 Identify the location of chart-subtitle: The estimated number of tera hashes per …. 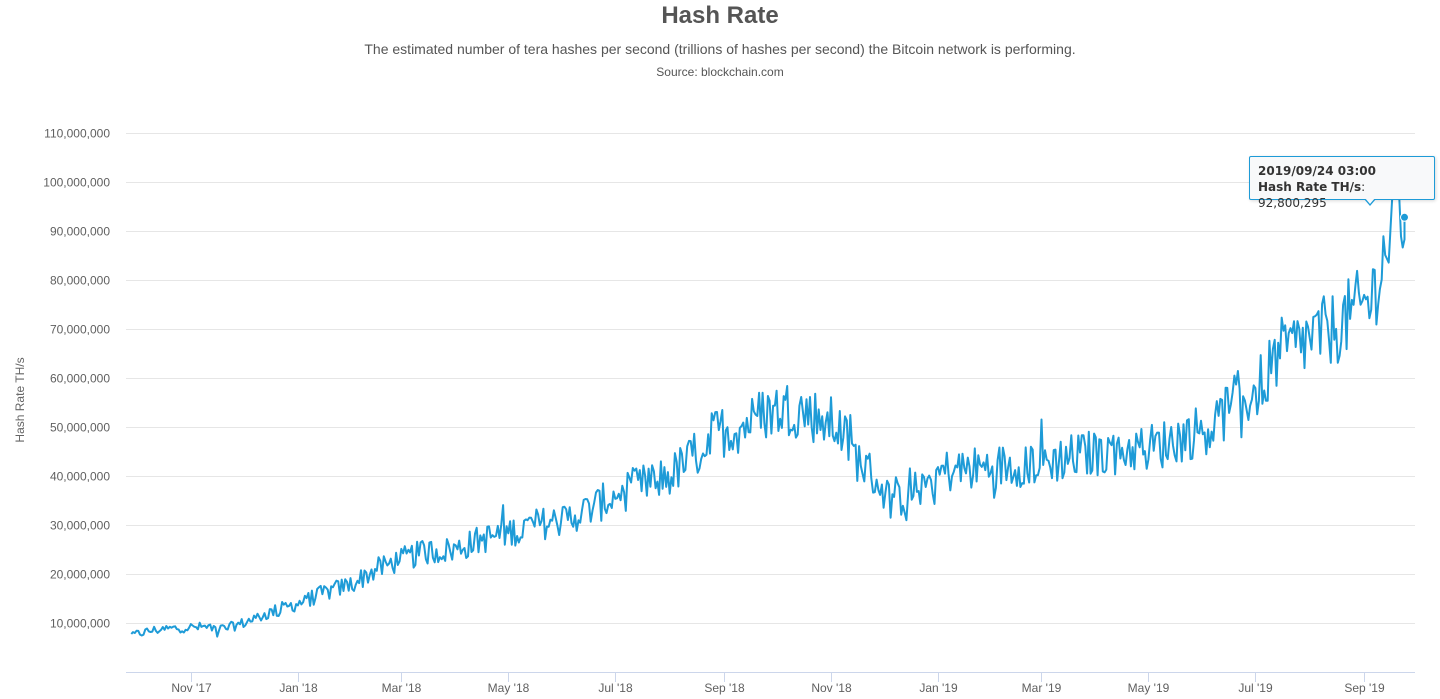
(720, 49).